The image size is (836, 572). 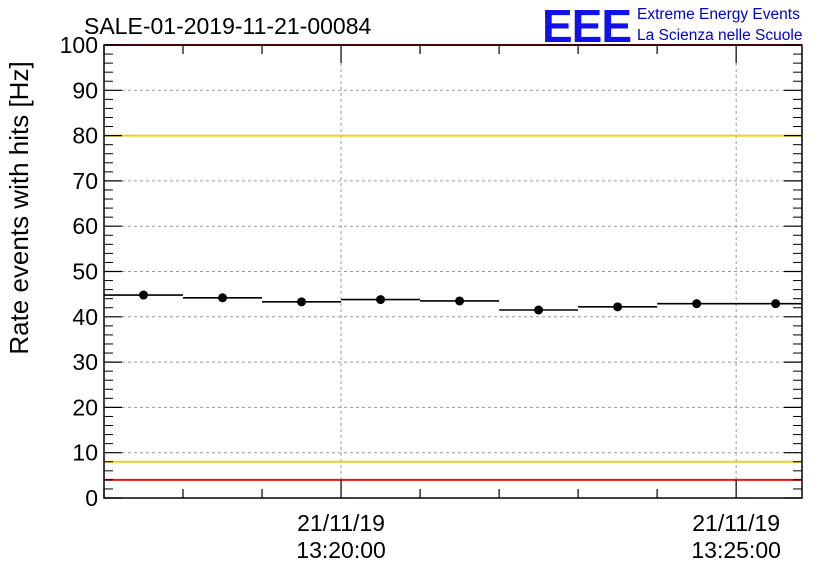 I want to click on y-tick-labels: 0 10 20 30 40 50 60 70 80 90 100, so click(x=79, y=271).